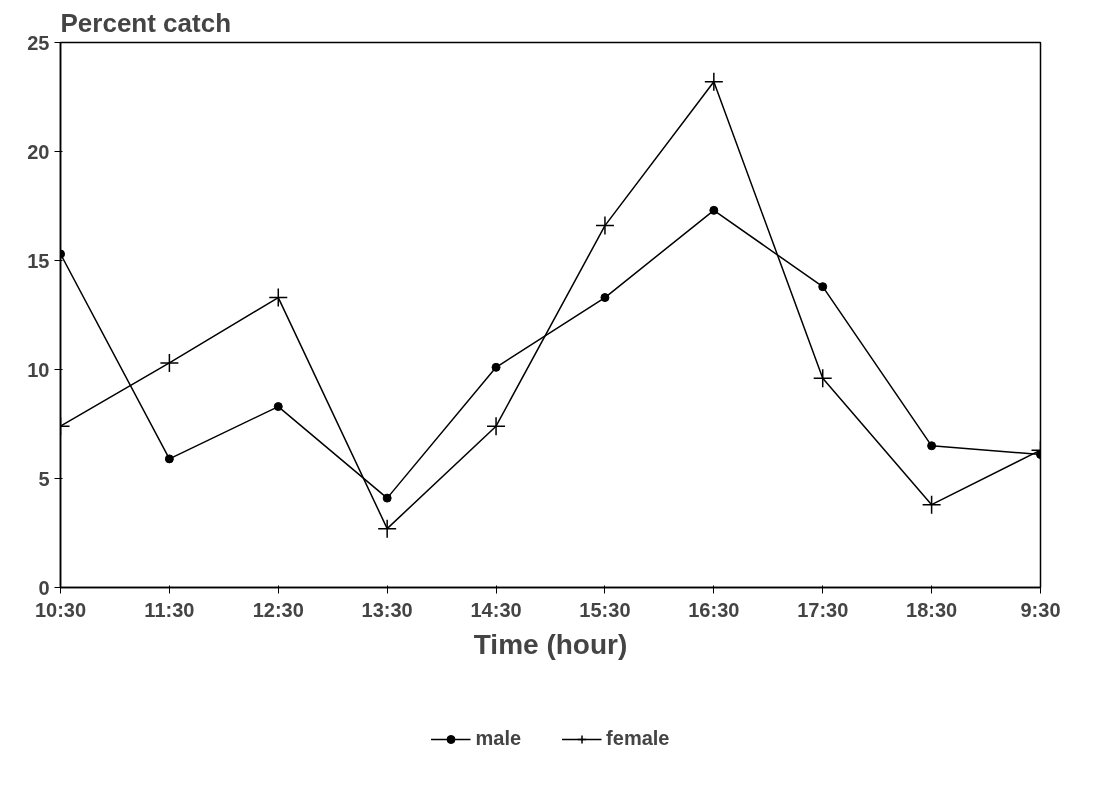 The width and height of the screenshot is (1094, 805). What do you see at coordinates (823, 609) in the screenshot?
I see `x-tick-label: 17:30` at bounding box center [823, 609].